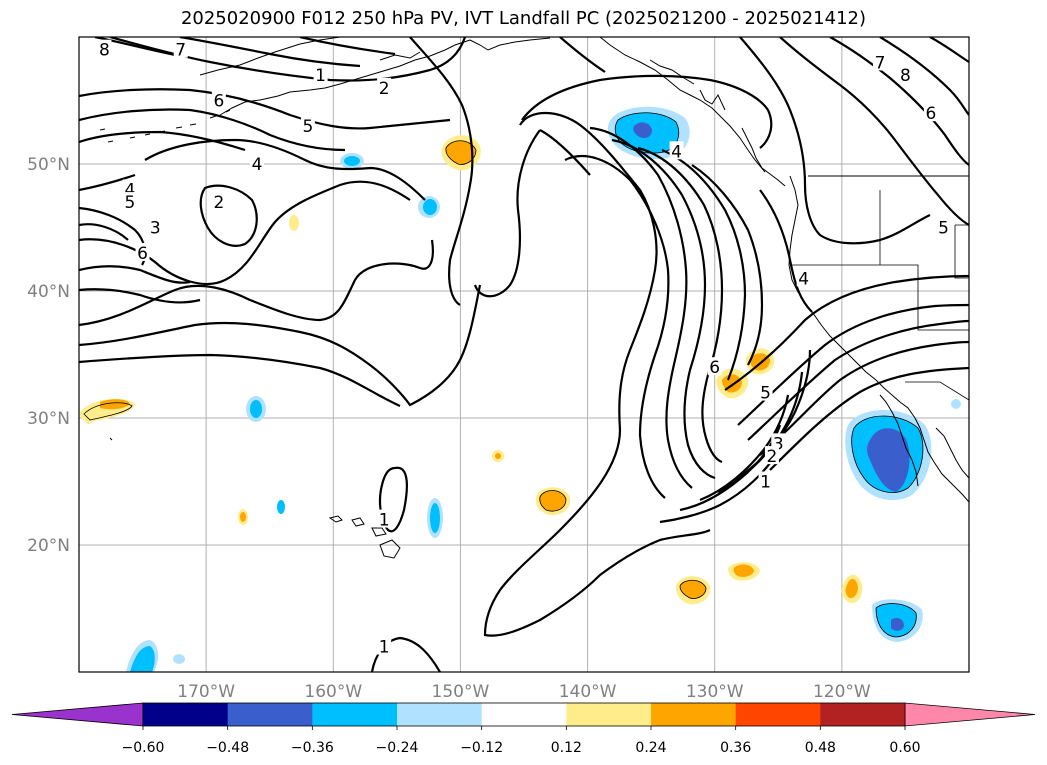 The width and height of the screenshot is (1047, 765). Describe the element at coordinates (970, 714) in the screenshot. I see `colorbar-extend-max` at that location.